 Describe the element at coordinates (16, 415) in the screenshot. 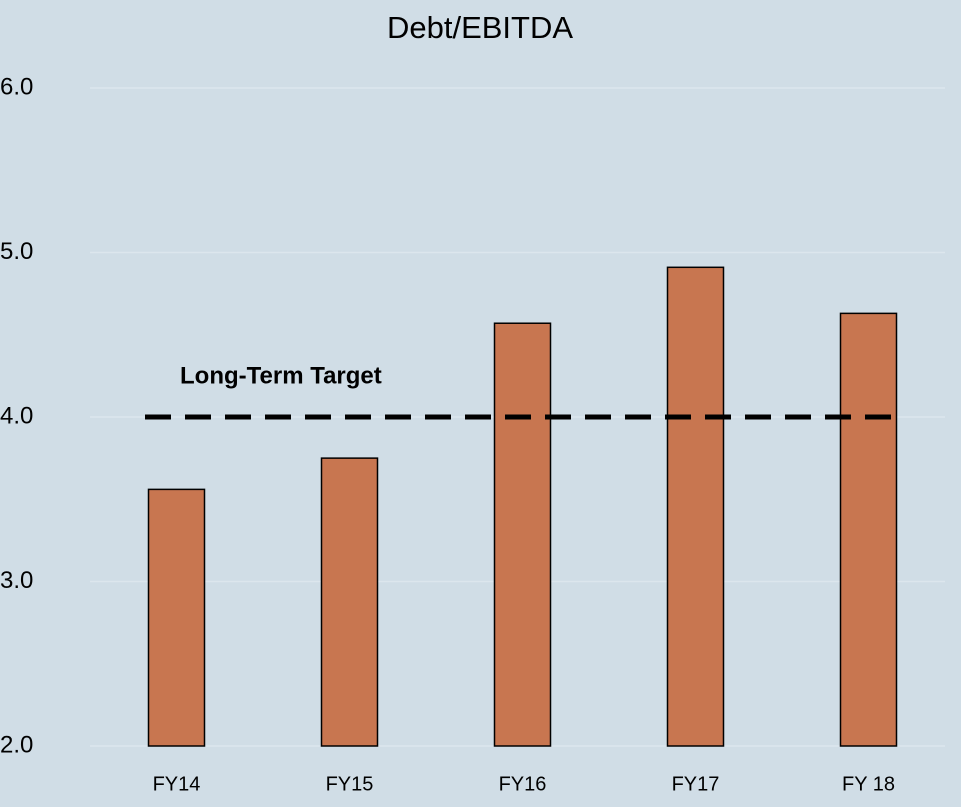

I see `y-tick-label: 4.0` at that location.